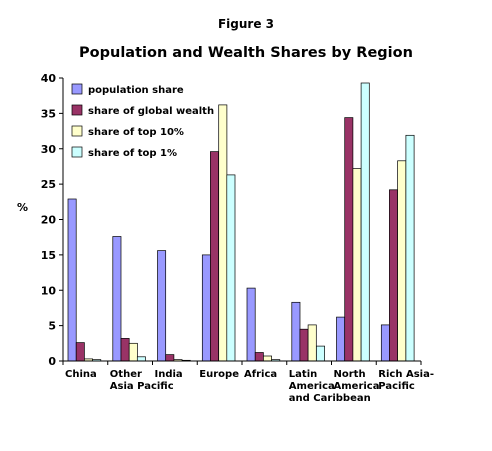  What do you see at coordinates (365, 222) in the screenshot?
I see `bar-share-of-top-1--6` at bounding box center [365, 222].